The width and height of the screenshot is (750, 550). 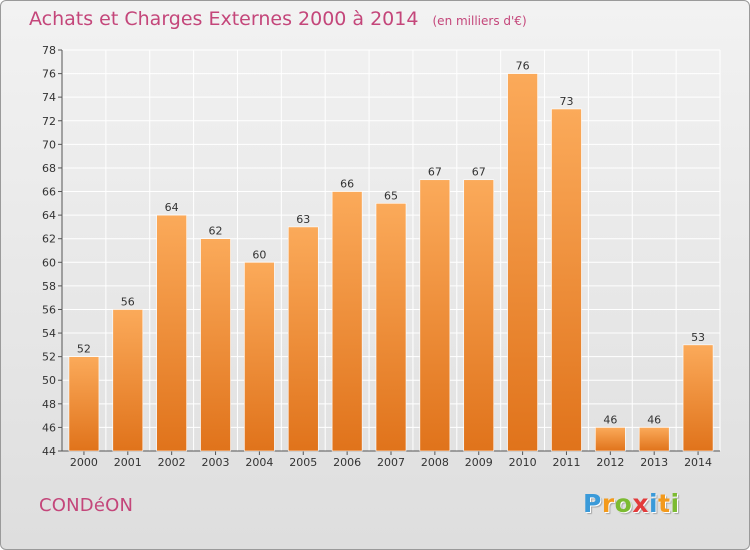 What do you see at coordinates (654, 462) in the screenshot?
I see `x-tick-label: 2013` at bounding box center [654, 462].